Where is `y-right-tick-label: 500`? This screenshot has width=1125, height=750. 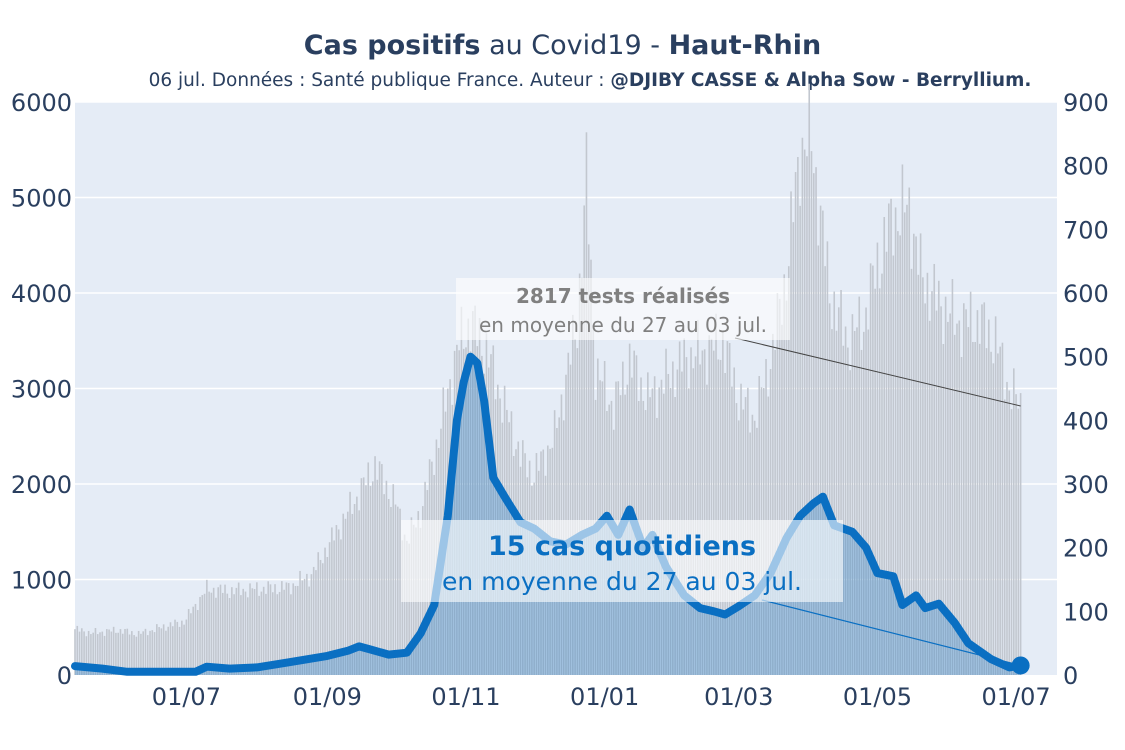 y-right-tick-label: 500 is located at coordinates (1086, 358).